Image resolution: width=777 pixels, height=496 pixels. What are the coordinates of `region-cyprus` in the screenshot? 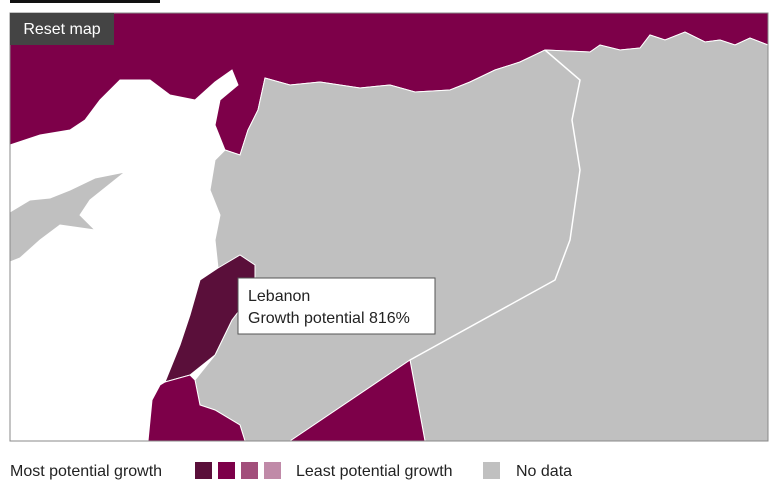 It's located at (67, 217).